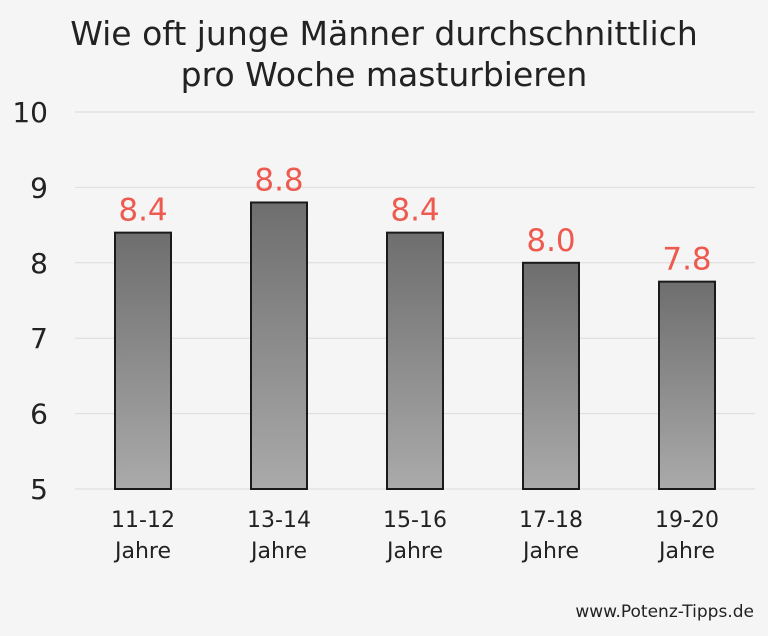 This screenshot has height=636, width=768. I want to click on x-tick-label: 19-20, so click(687, 520).